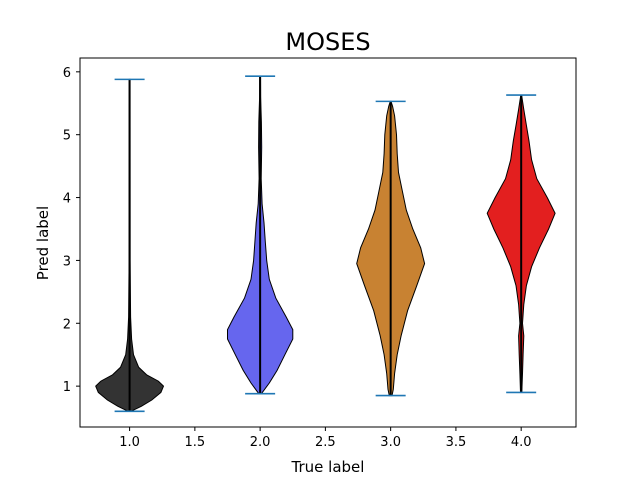 The image size is (640, 480). Describe the element at coordinates (390, 442) in the screenshot. I see `x-tick-label: 3.0` at that location.